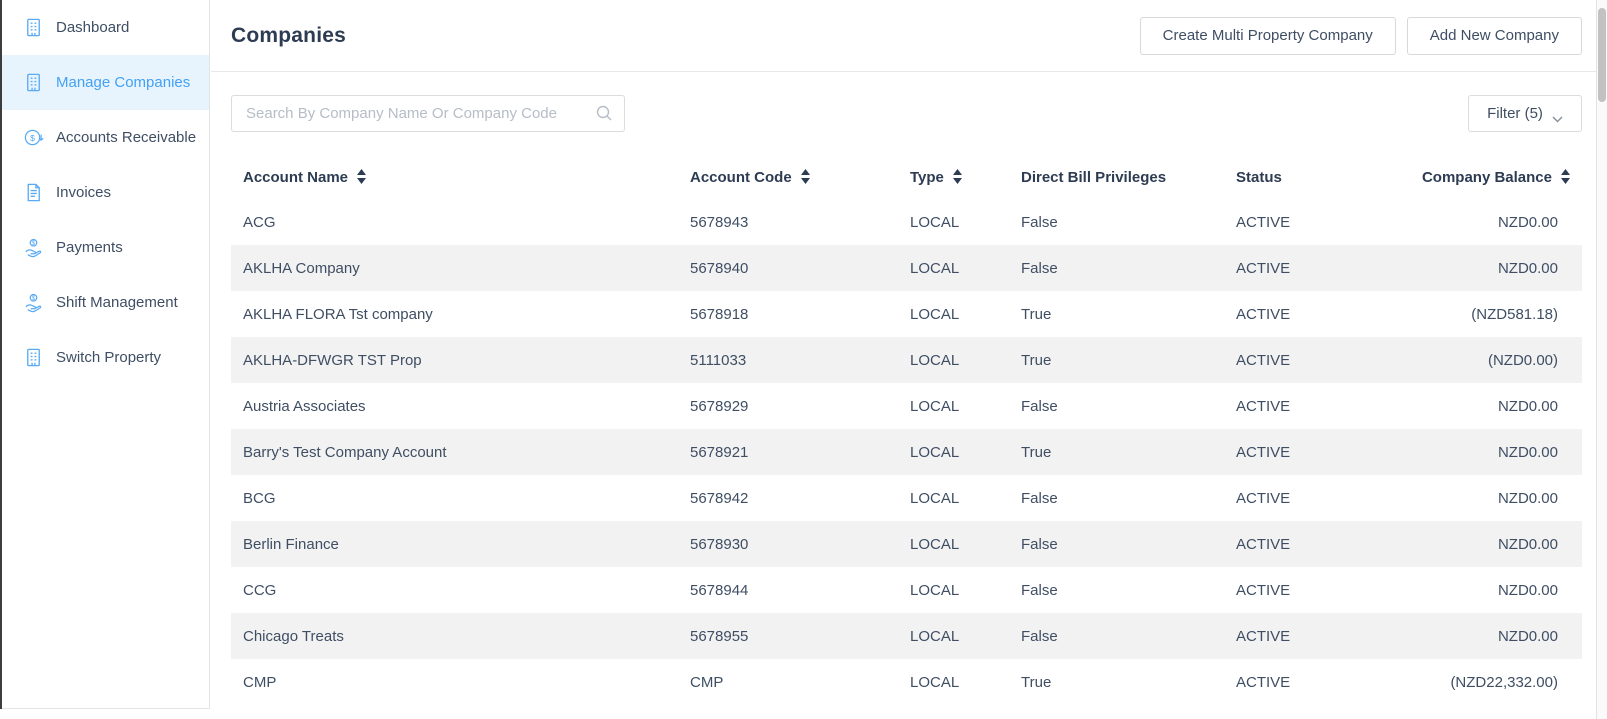 The height and width of the screenshot is (719, 1607). I want to click on cell-account-name: Chicago Treats, so click(293, 636).